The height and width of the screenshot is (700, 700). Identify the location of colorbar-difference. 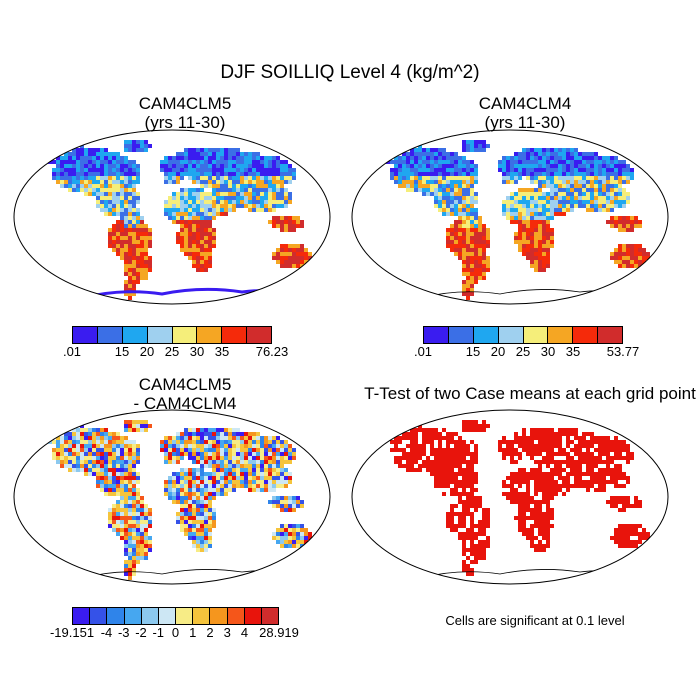
(175, 616).